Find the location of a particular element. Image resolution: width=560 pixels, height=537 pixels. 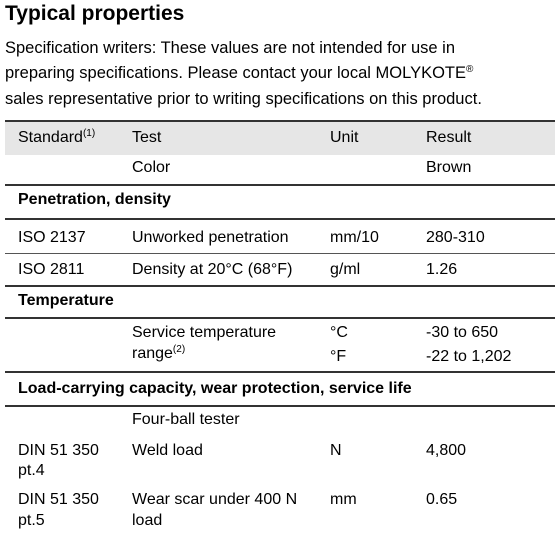

cell: 280-310 is located at coordinates (455, 237).